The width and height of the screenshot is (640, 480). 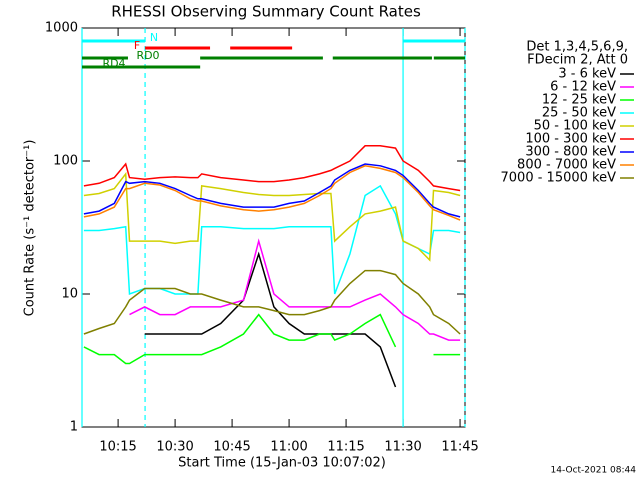 What do you see at coordinates (577, 60) in the screenshot?
I see `legend-header: FDecim 2, Att 0` at bounding box center [577, 60].